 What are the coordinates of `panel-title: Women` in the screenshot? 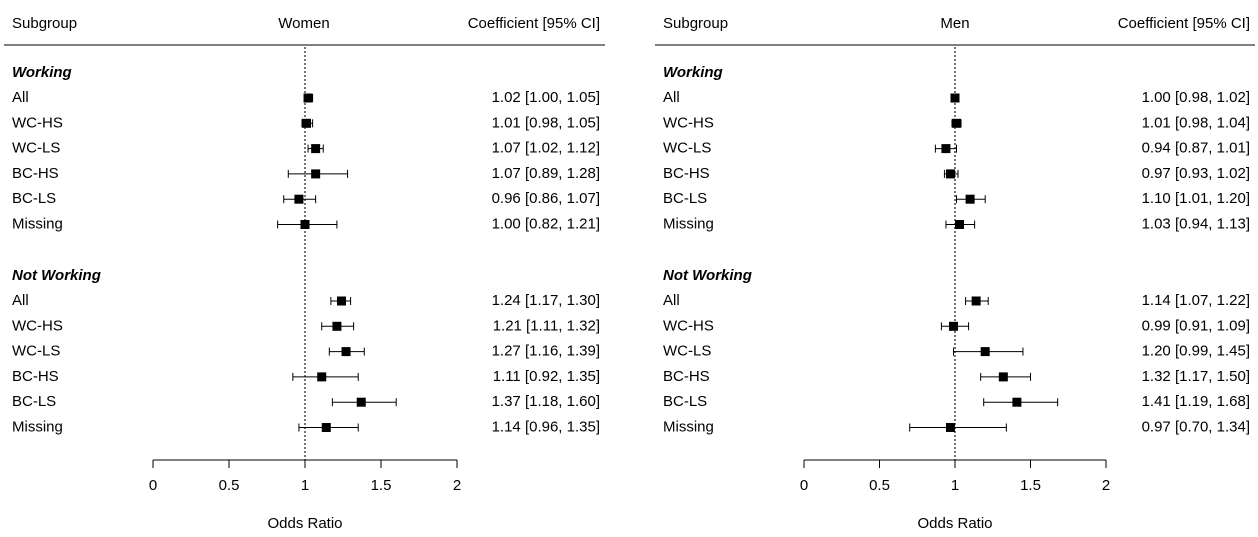 It's located at (303, 23).